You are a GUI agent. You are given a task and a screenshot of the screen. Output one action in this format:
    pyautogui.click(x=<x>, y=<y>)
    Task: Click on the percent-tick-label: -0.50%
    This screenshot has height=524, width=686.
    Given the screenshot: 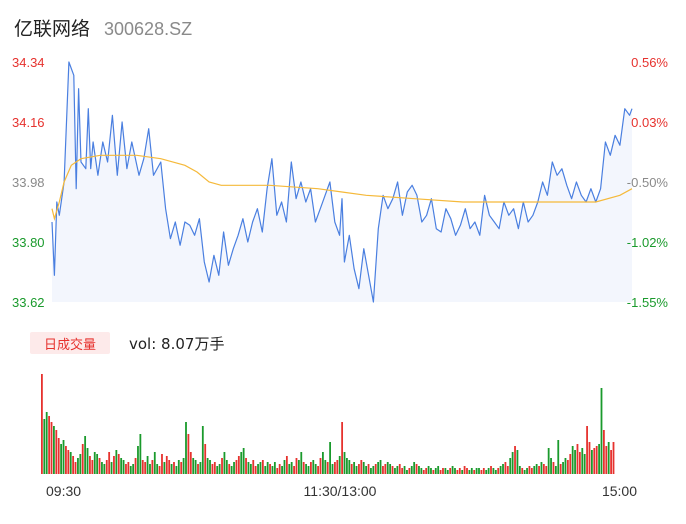 What is the action you would take?
    pyautogui.click(x=648, y=182)
    